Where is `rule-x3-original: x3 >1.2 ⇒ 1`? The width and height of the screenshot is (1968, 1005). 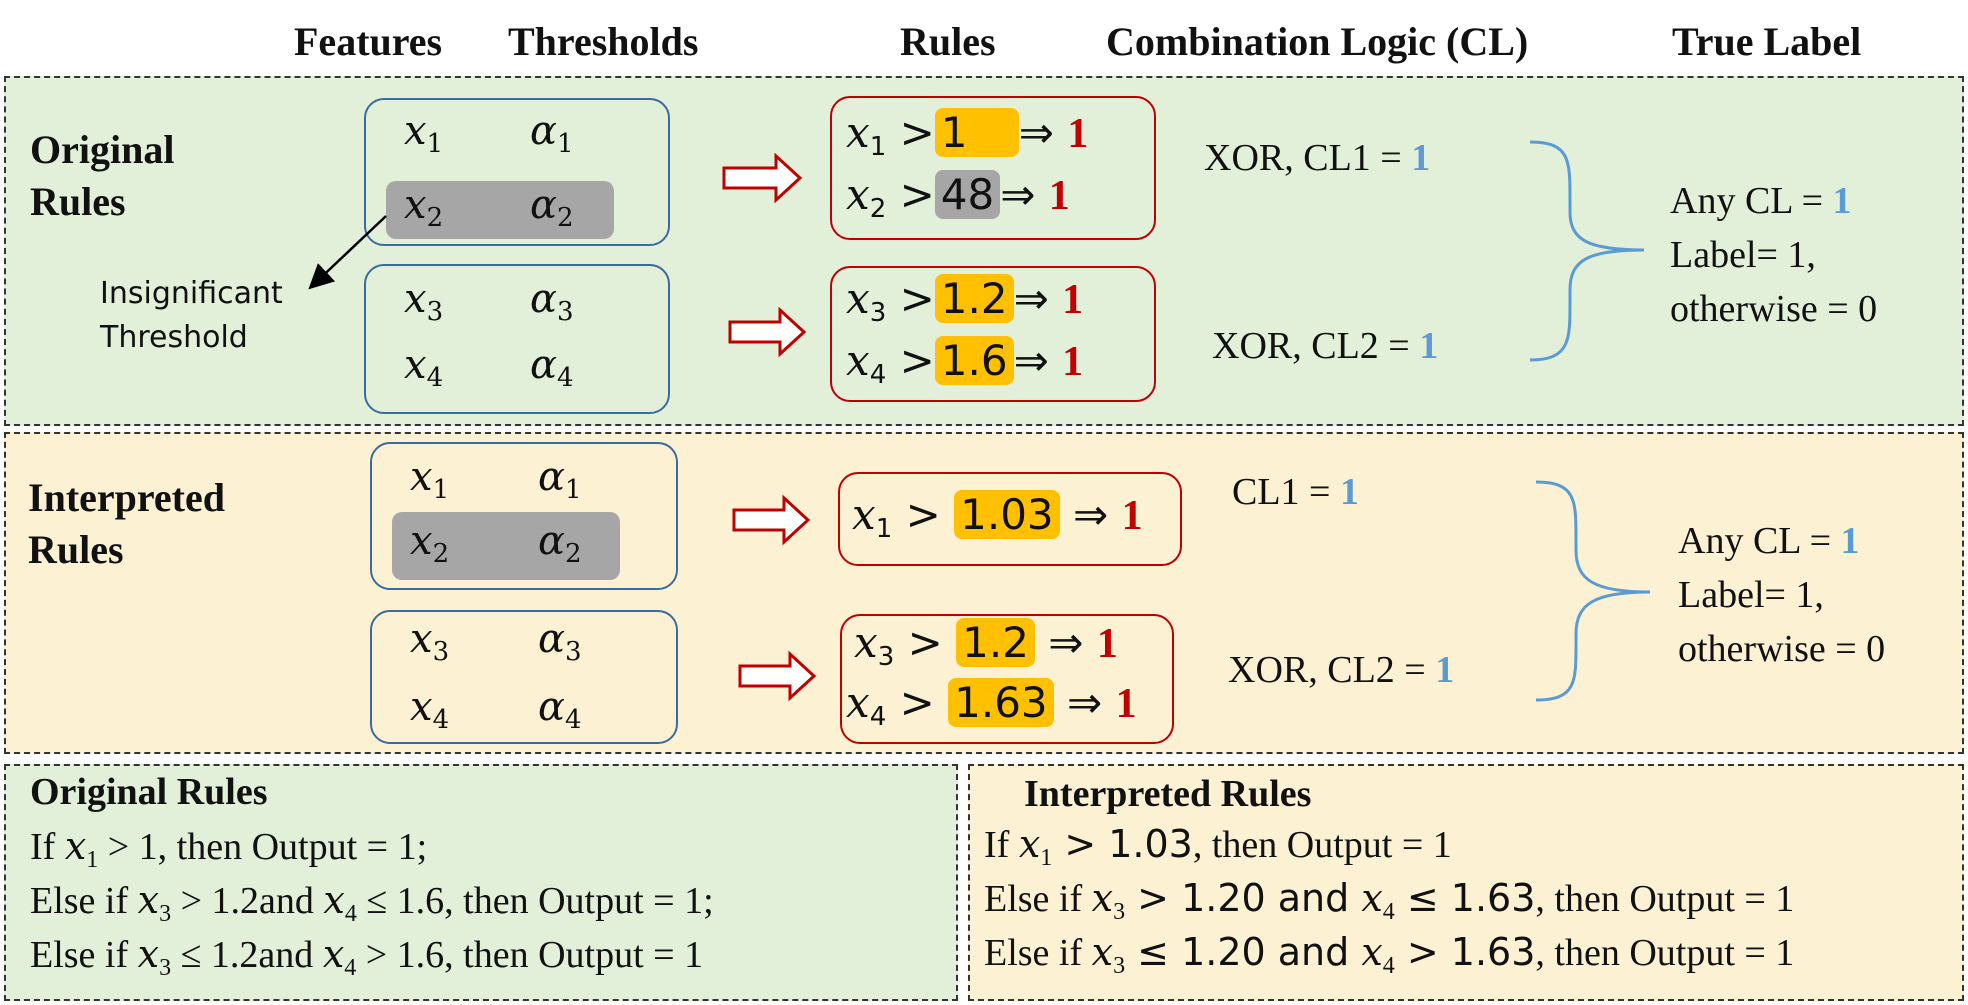 rule-x3-original: x3 >1.2 ⇒ 1 is located at coordinates (965, 301).